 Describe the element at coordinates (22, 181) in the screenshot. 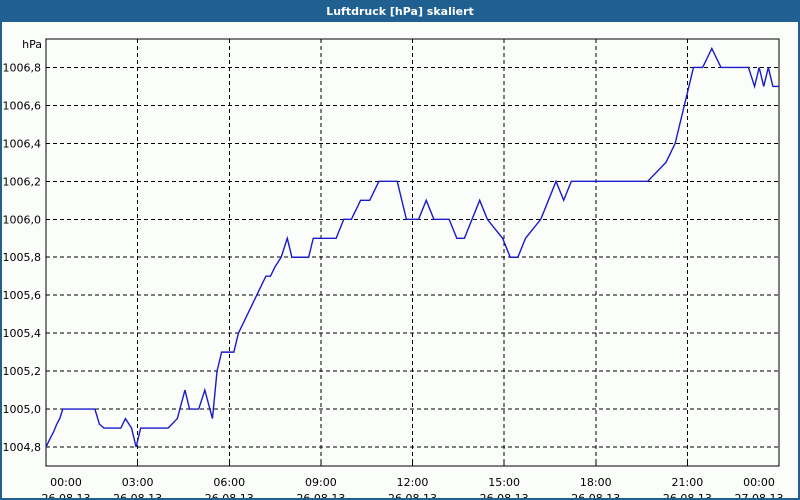

I see `y-tick-label: 1006,2` at that location.